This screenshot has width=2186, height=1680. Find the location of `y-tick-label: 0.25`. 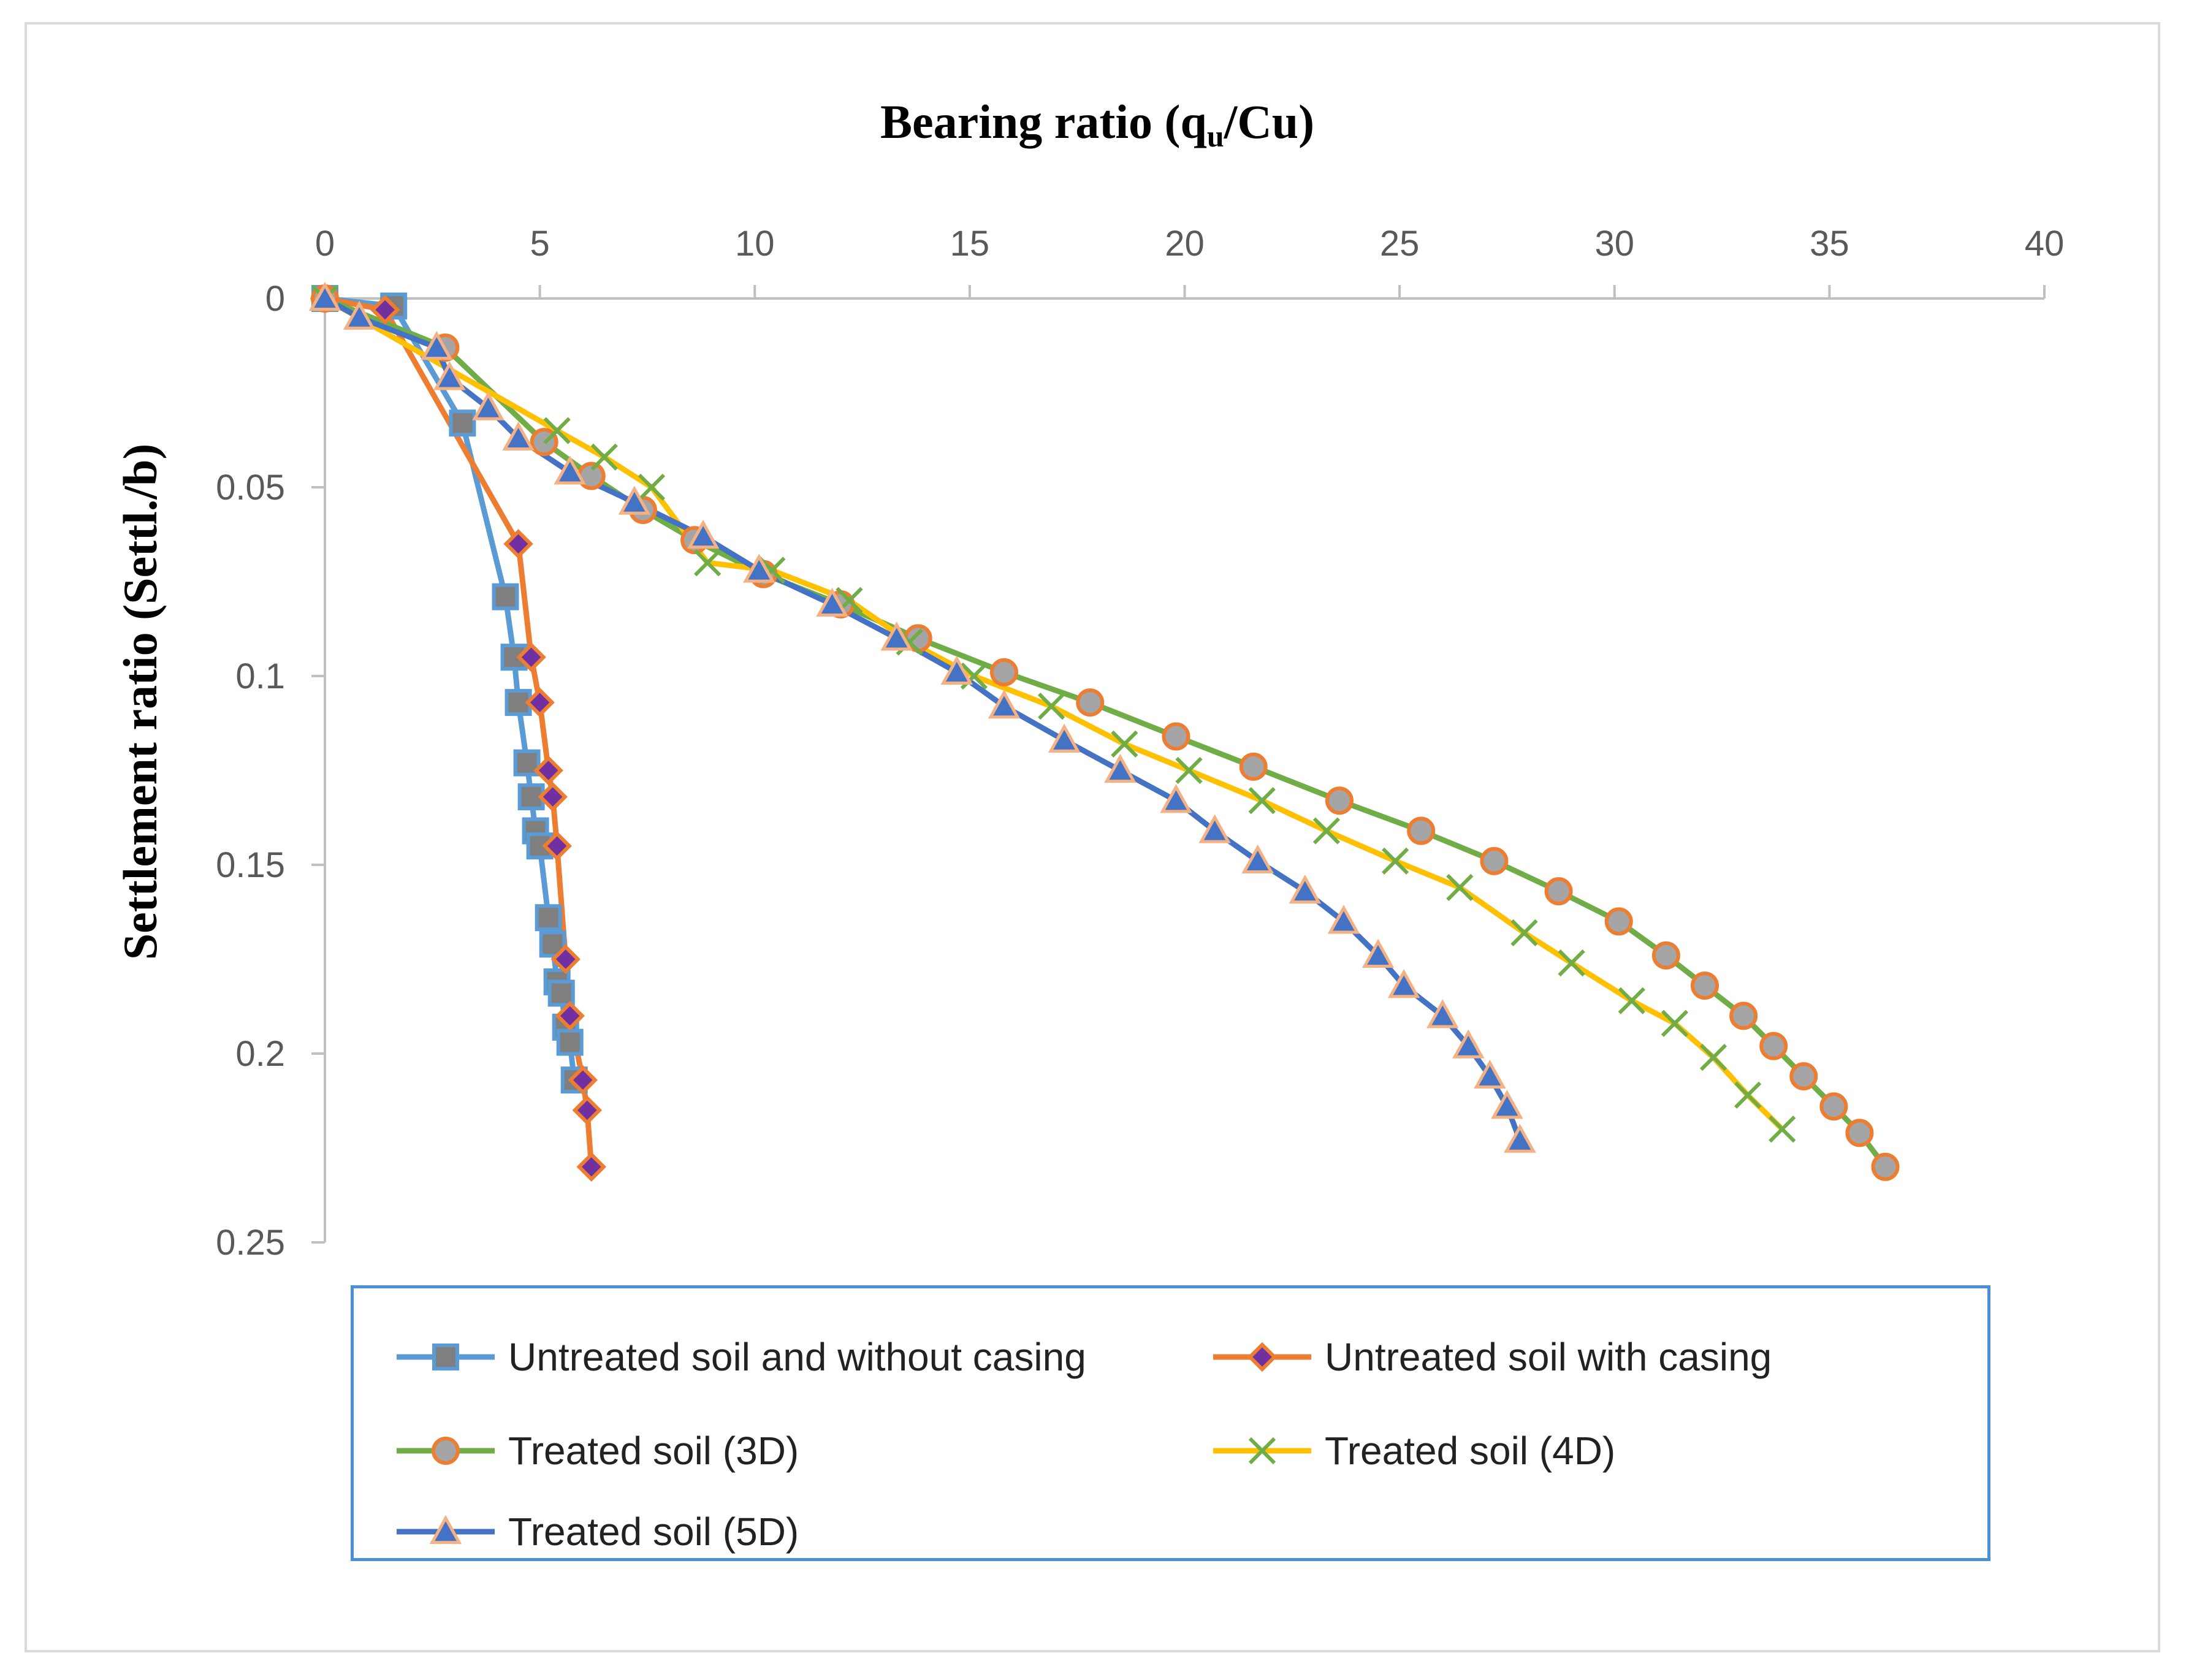

y-tick-label: 0.25 is located at coordinates (250, 1243).